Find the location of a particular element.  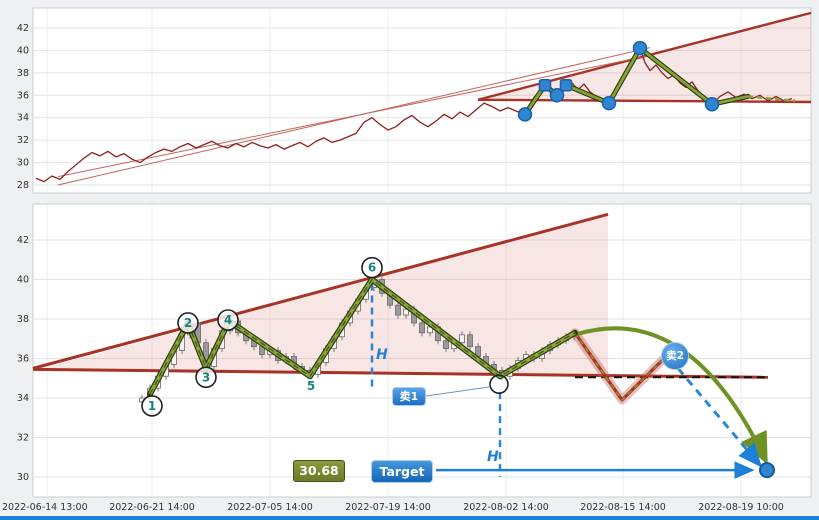

x-axis-tick: 2022-07-05 14:00 is located at coordinates (270, 507).